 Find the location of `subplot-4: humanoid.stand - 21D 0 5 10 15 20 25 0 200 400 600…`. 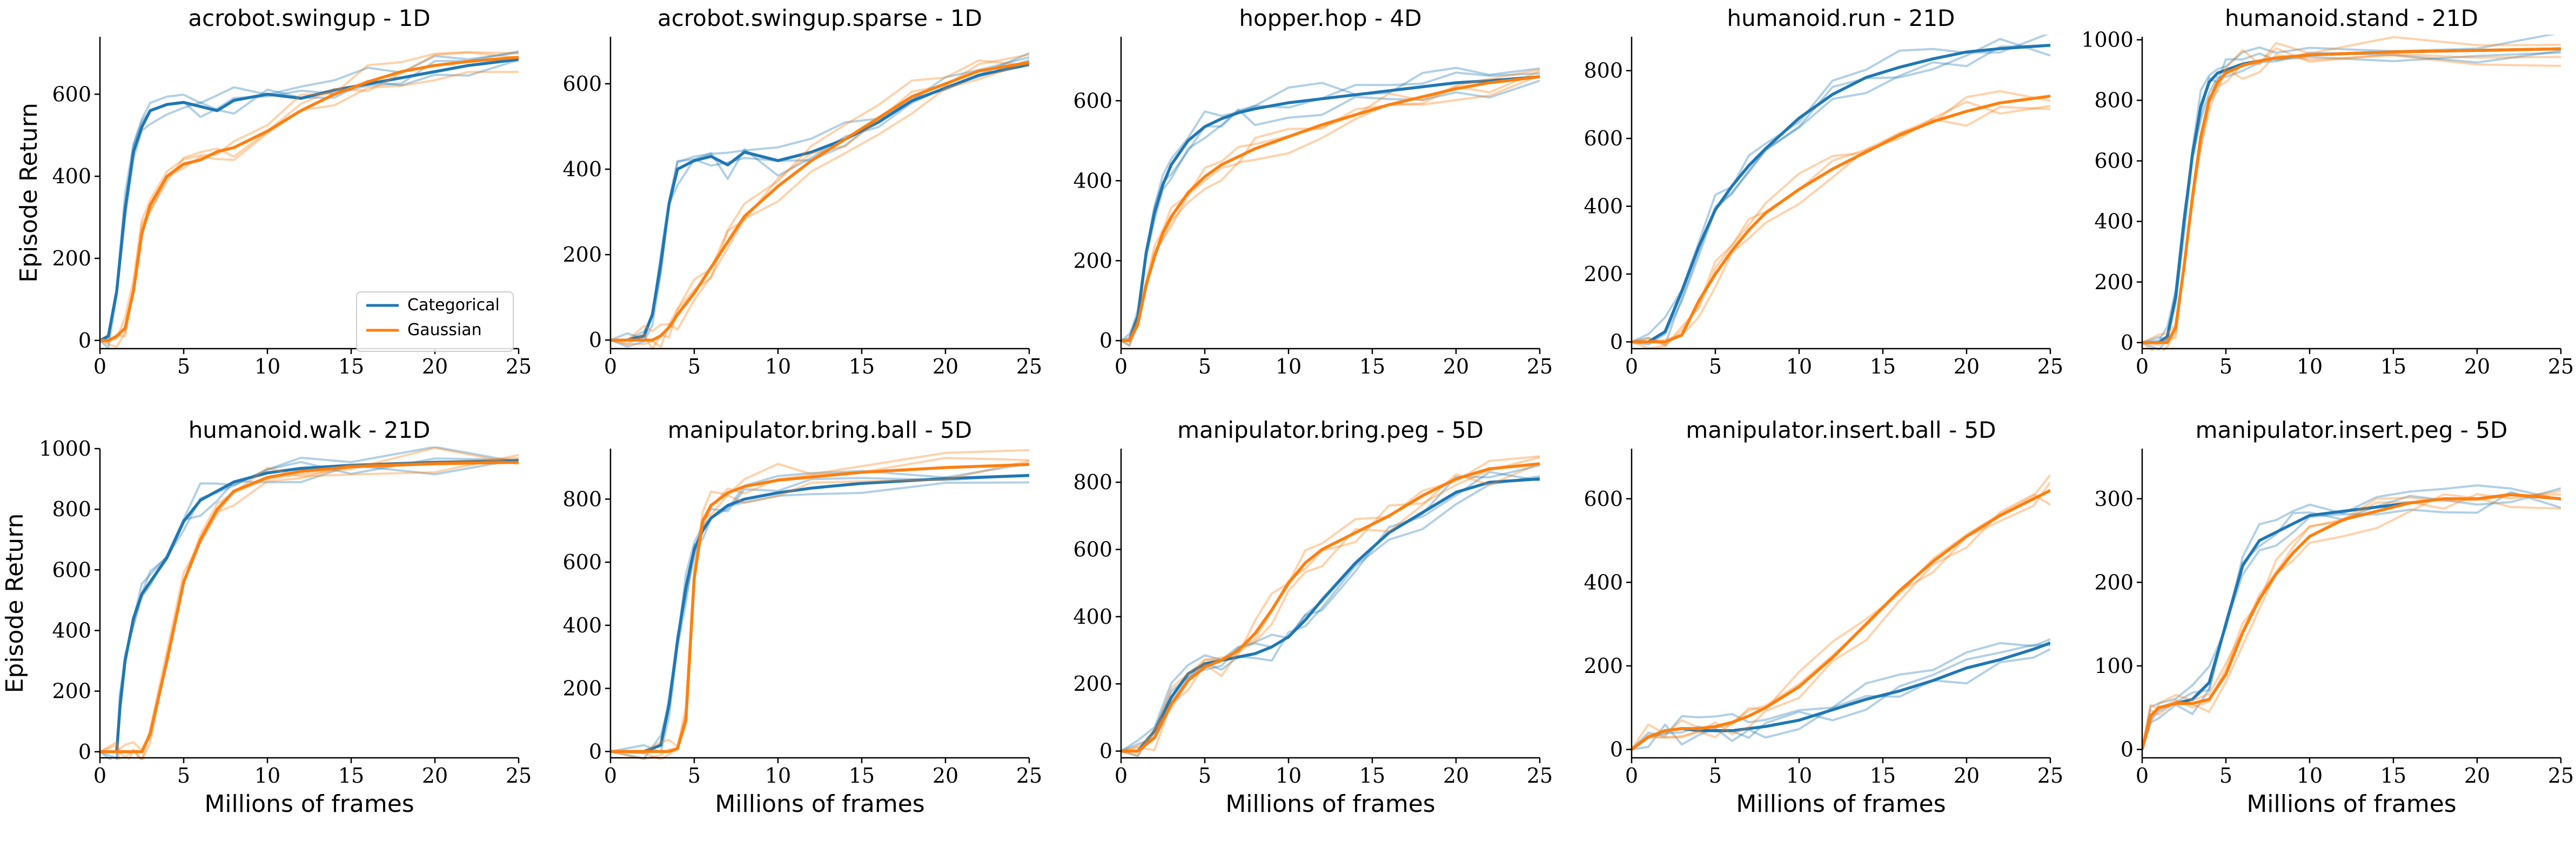

subplot-4: humanoid.stand - 21D 0 5 10 15 20 25 0 200 400 600… is located at coordinates (2327, 191).